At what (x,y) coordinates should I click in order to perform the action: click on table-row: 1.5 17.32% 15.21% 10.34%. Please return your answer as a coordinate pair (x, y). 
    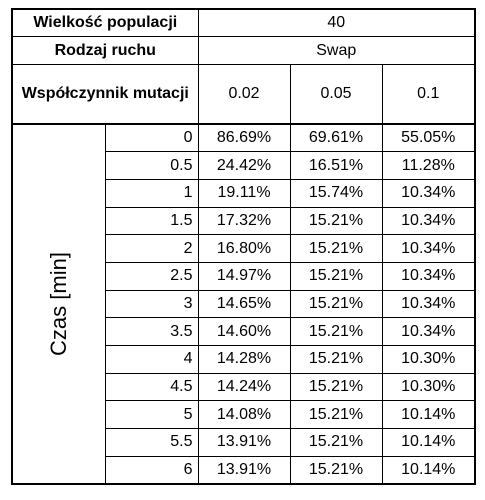
    Looking at the image, I should click on (244, 221).